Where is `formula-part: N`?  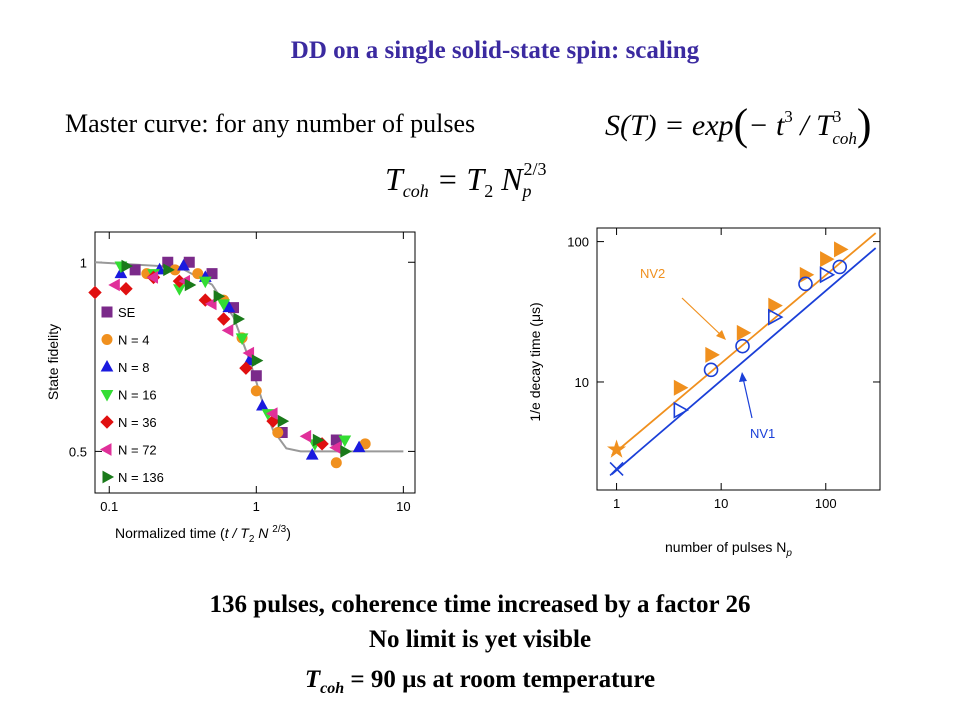 formula-part: N is located at coordinates (508, 179).